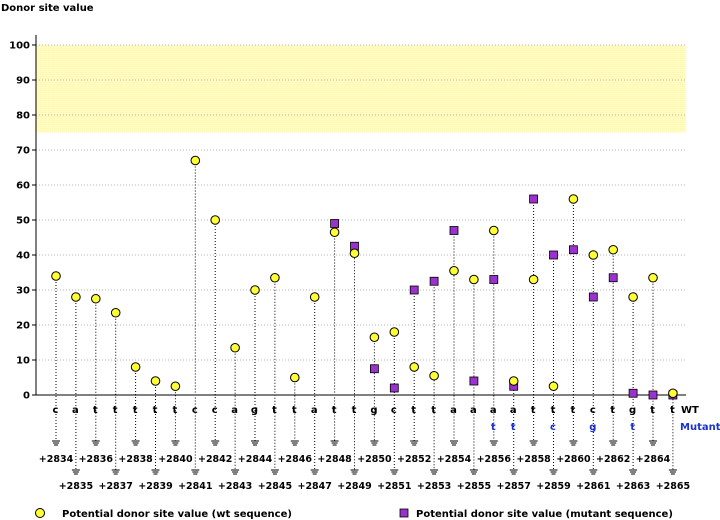  I want to click on y-tick-label: 40, so click(23, 256).